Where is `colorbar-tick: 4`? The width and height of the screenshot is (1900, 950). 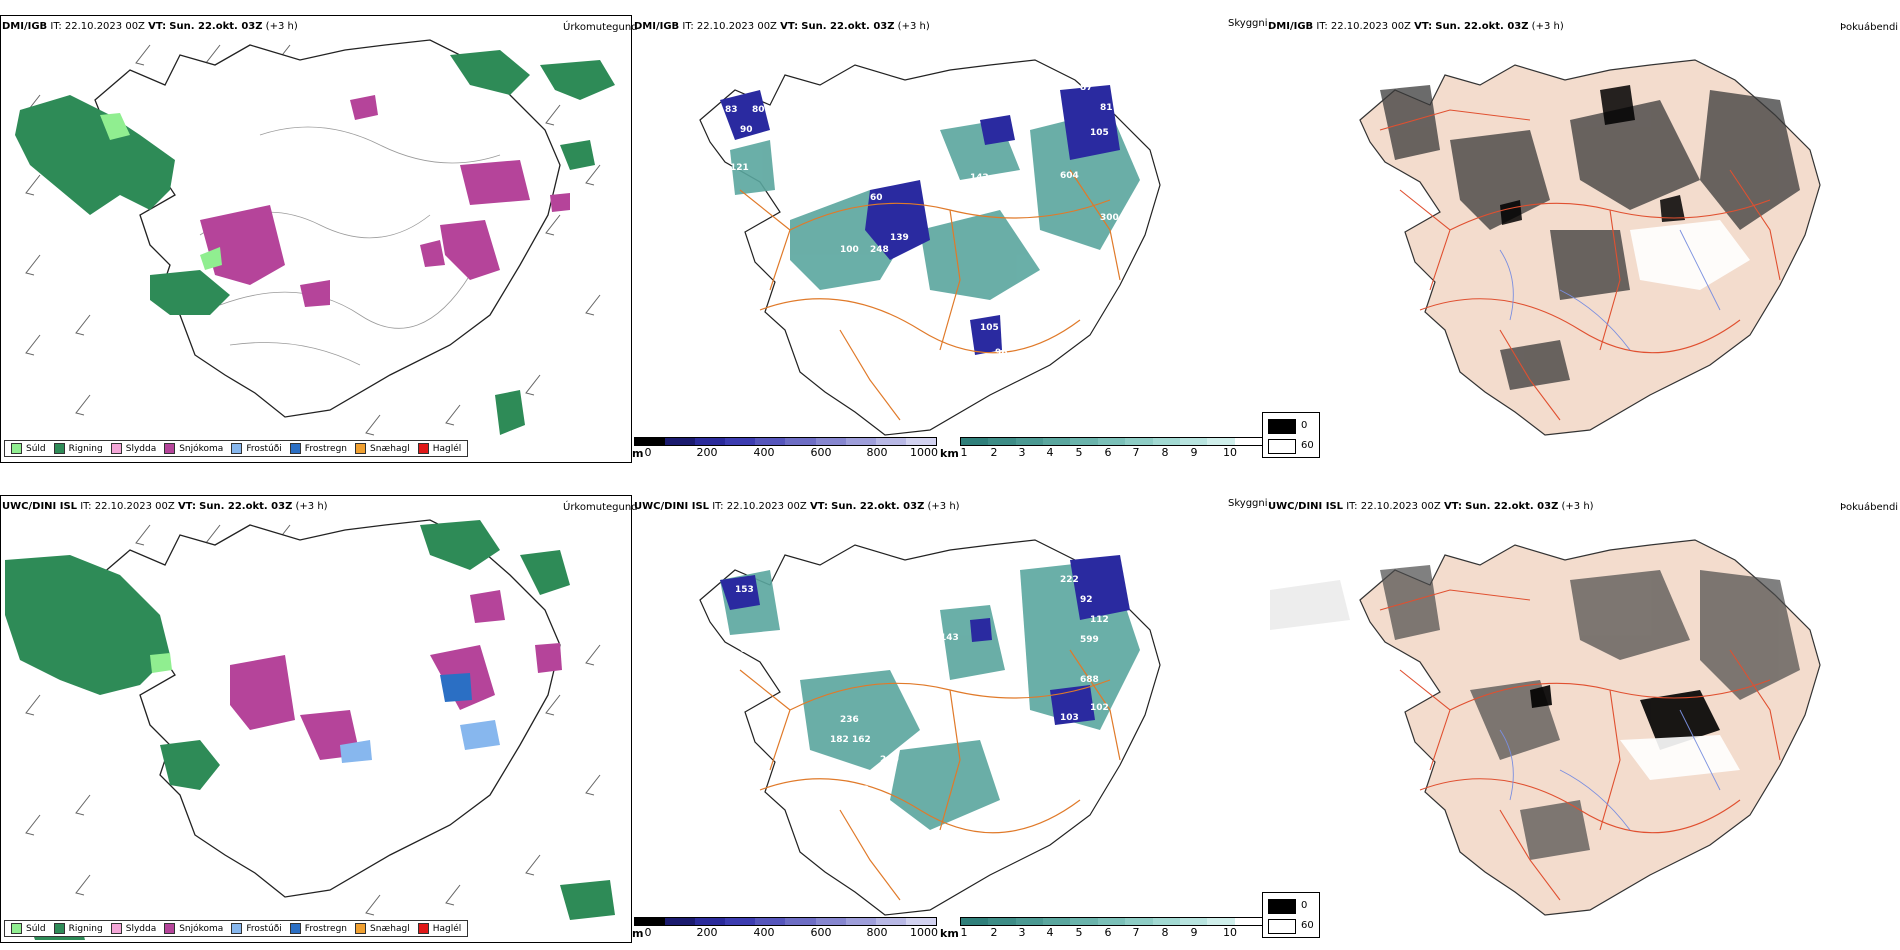
colorbar-tick: 4 is located at coordinates (1050, 452).